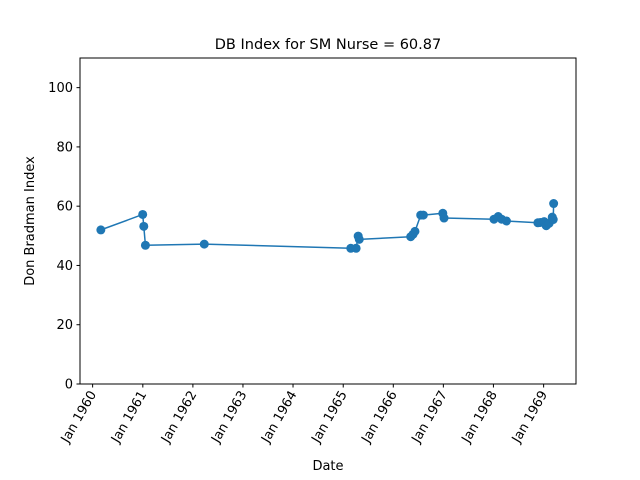 The height and width of the screenshot is (480, 640). Describe the element at coordinates (30, 221) in the screenshot. I see `y-axis-label: Don Bradman Index` at that location.